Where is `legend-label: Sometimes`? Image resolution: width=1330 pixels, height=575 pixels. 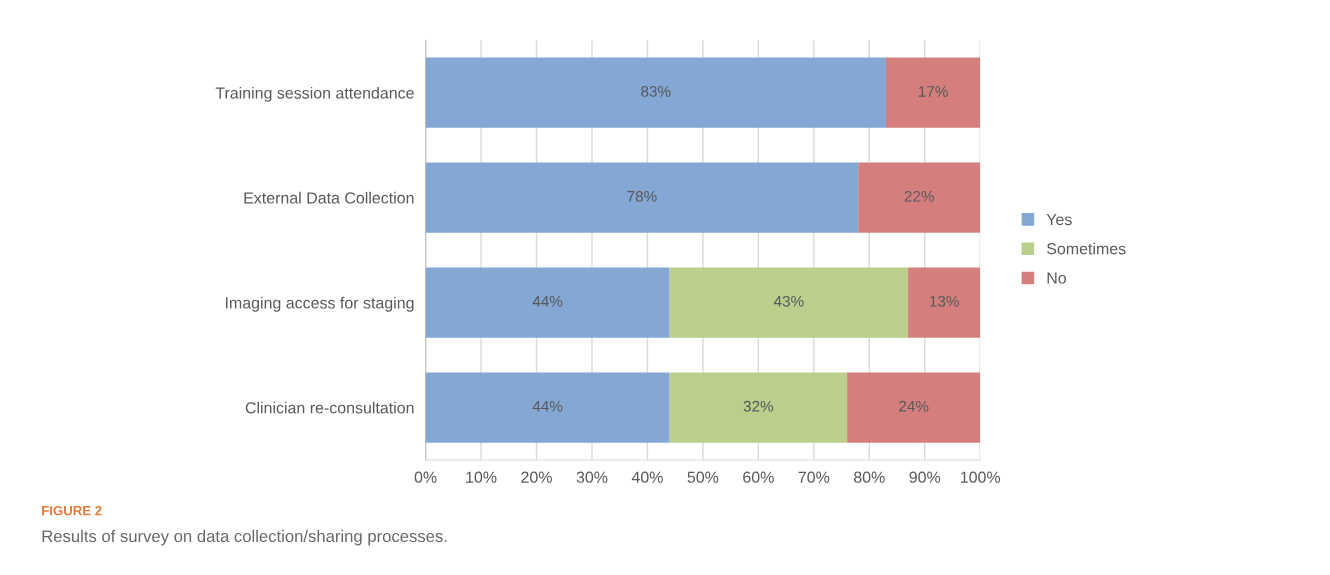
legend-label: Sometimes is located at coordinates (1086, 248).